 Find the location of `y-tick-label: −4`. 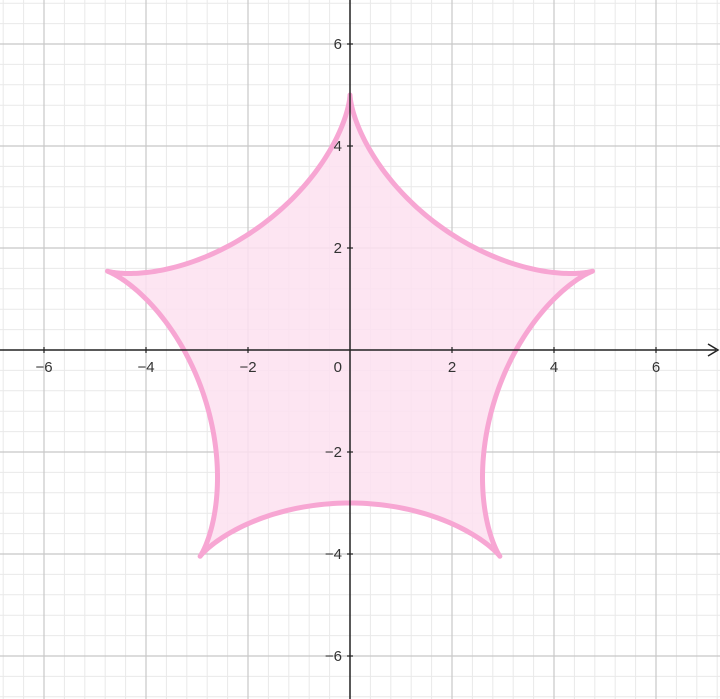

y-tick-label: −4 is located at coordinates (333, 554).